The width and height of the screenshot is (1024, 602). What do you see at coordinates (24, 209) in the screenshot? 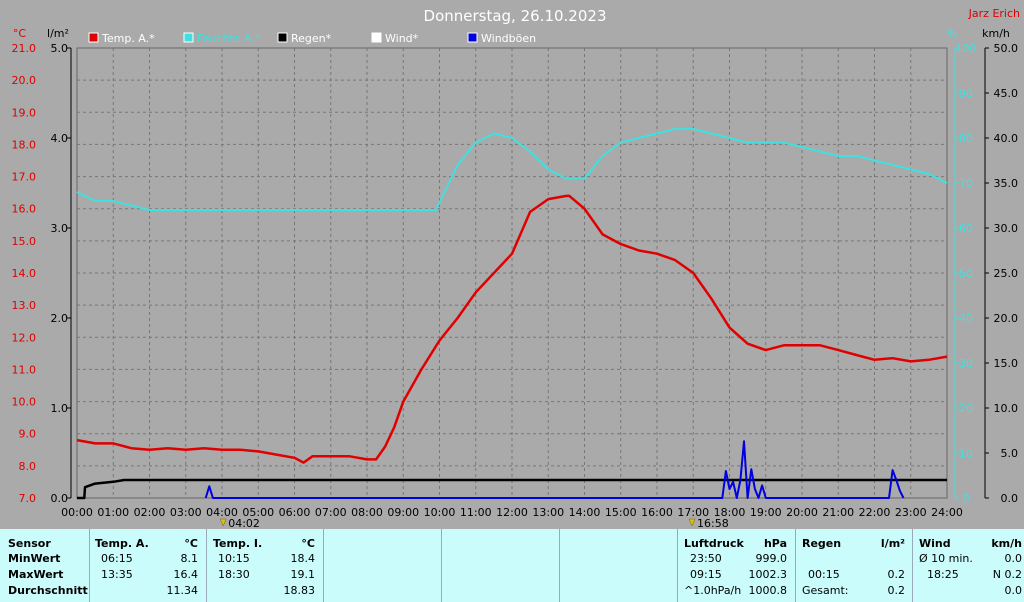
I see `temp-tick: 16.0` at bounding box center [24, 209].